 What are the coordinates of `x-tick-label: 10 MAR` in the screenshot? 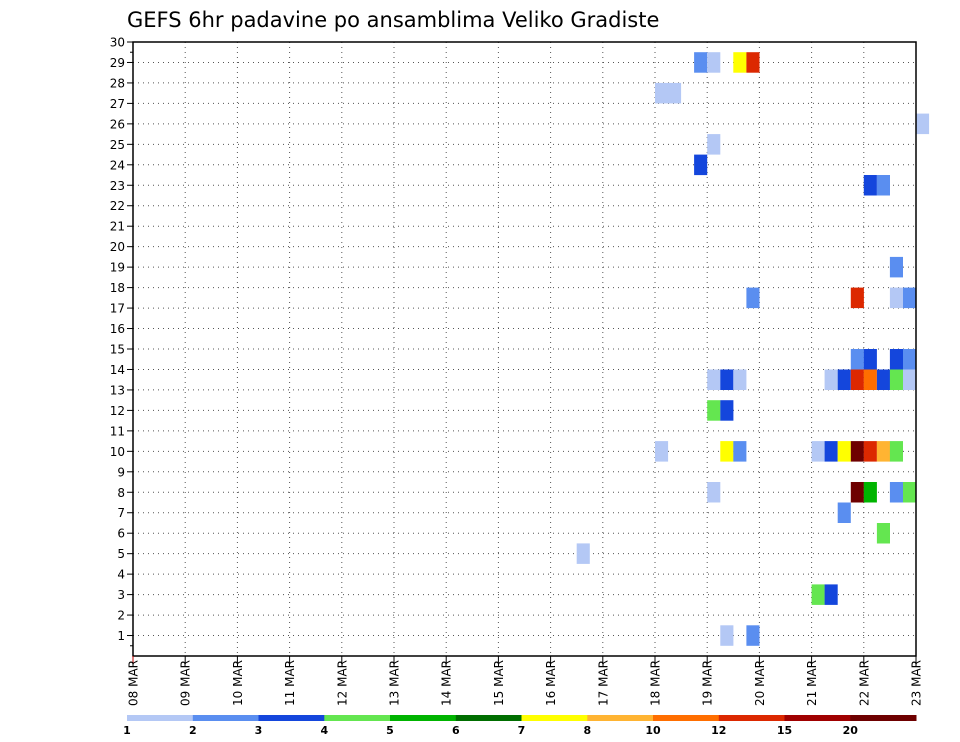 It's located at (238, 683).